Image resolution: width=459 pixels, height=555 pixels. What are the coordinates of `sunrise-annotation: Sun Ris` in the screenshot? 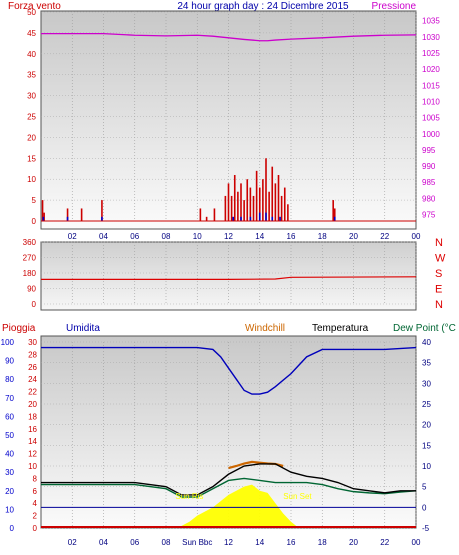 It's located at (189, 496).